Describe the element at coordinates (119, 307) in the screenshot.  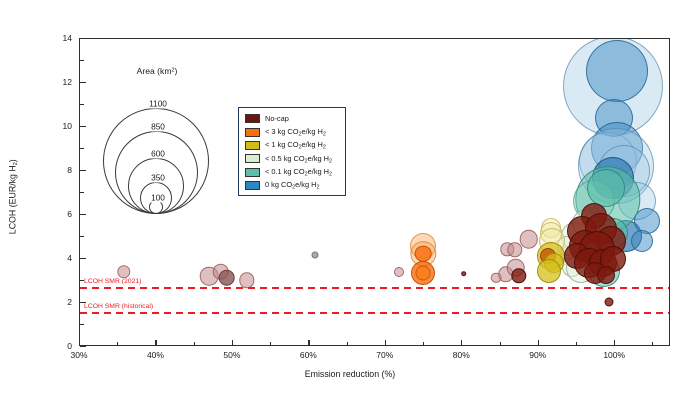
I see `smr-reference-label: LCOH SMR (historical)` at that location.